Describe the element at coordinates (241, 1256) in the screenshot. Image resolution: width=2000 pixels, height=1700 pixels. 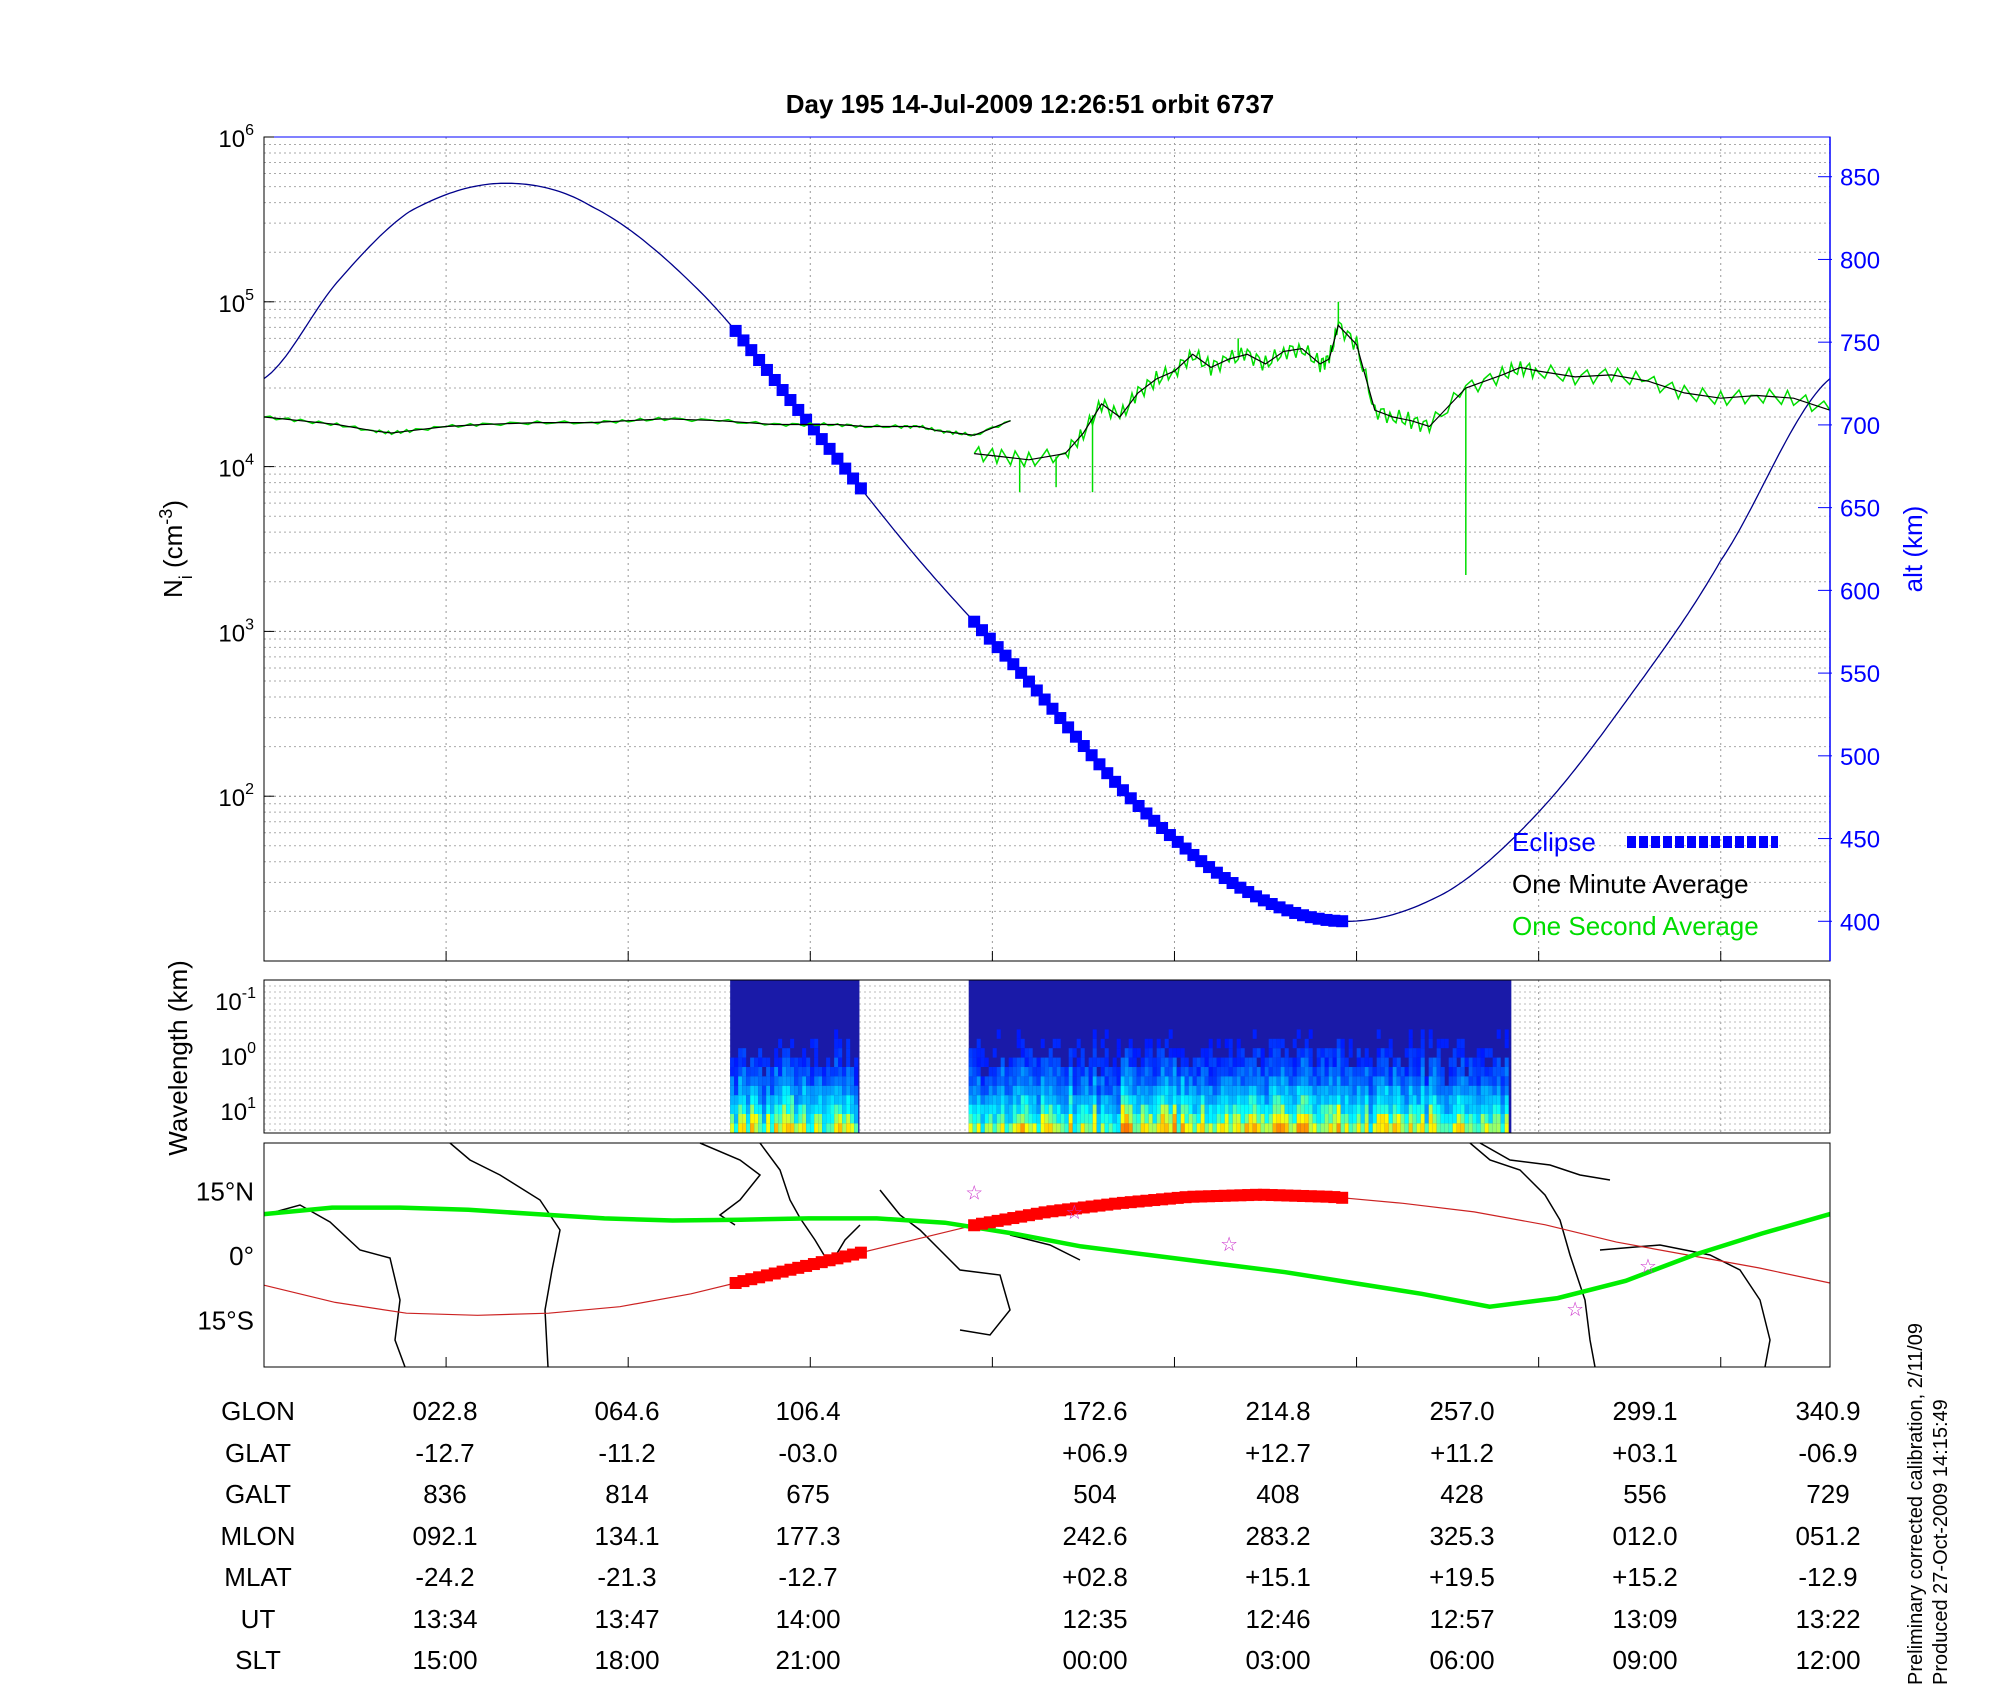
I see `map-y-tick-label: 0°` at that location.